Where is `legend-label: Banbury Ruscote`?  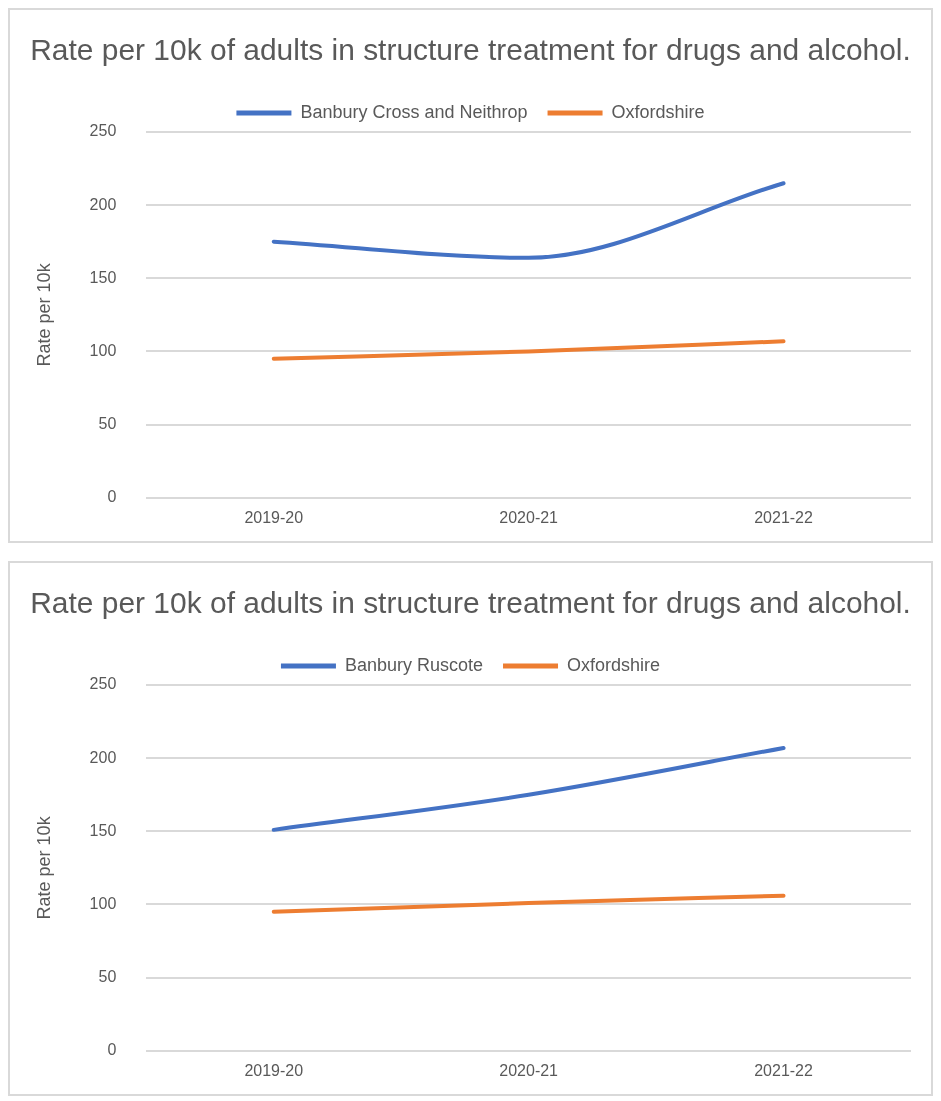
legend-label: Banbury Ruscote is located at coordinates (414, 664).